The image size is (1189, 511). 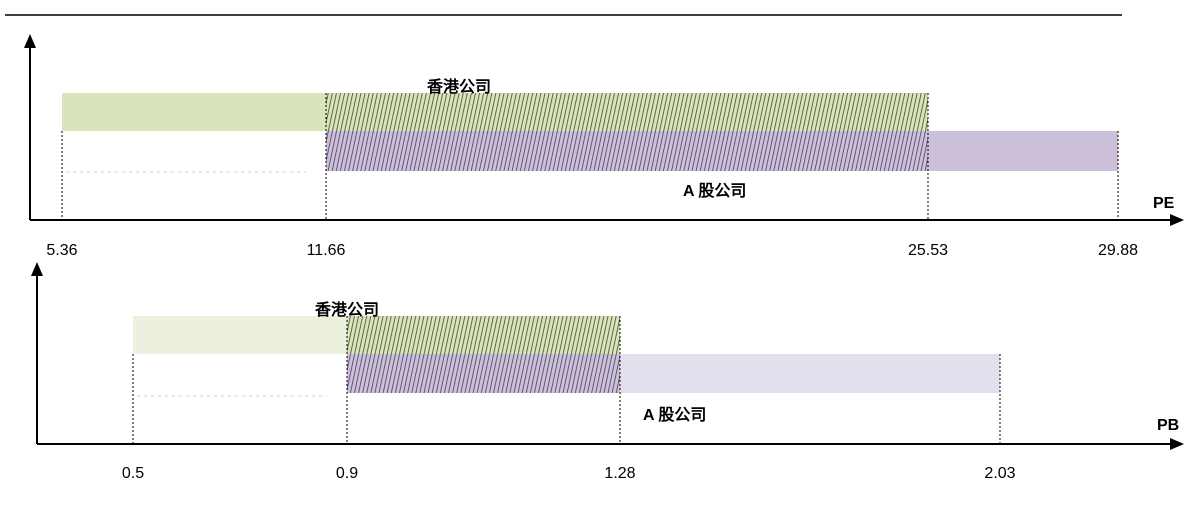 I want to click on pe-tick-label: 25.53, so click(x=928, y=250).